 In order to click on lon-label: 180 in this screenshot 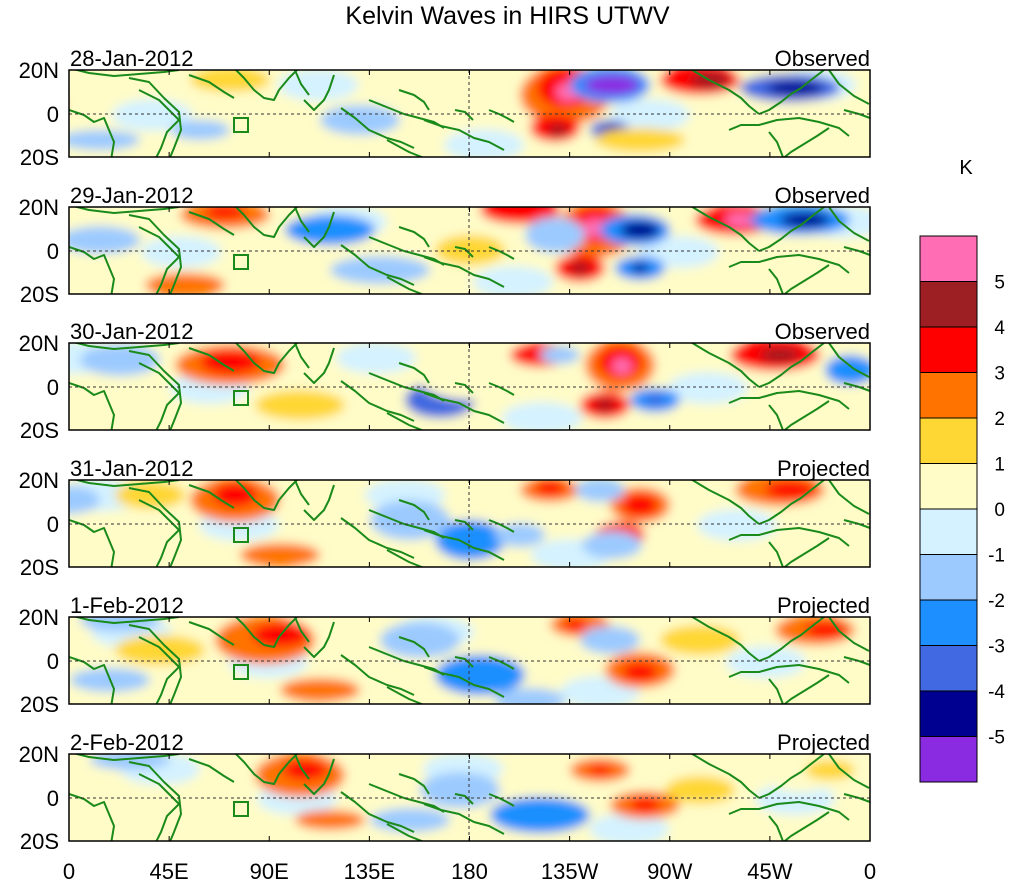, I will do `click(469, 871)`.